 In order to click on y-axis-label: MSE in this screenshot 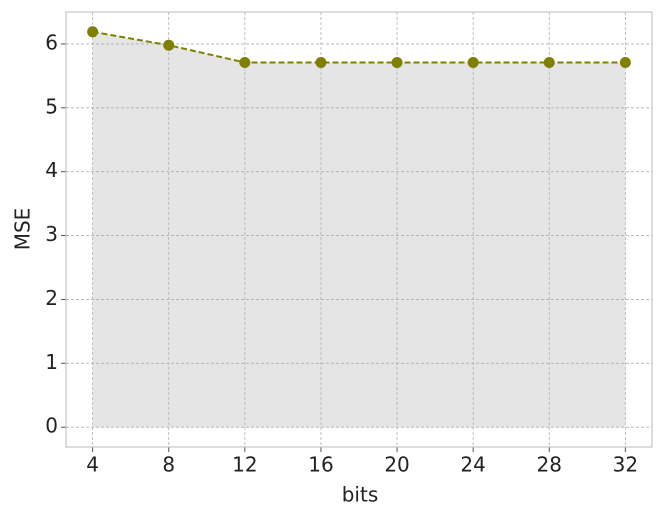, I will do `click(23, 229)`.